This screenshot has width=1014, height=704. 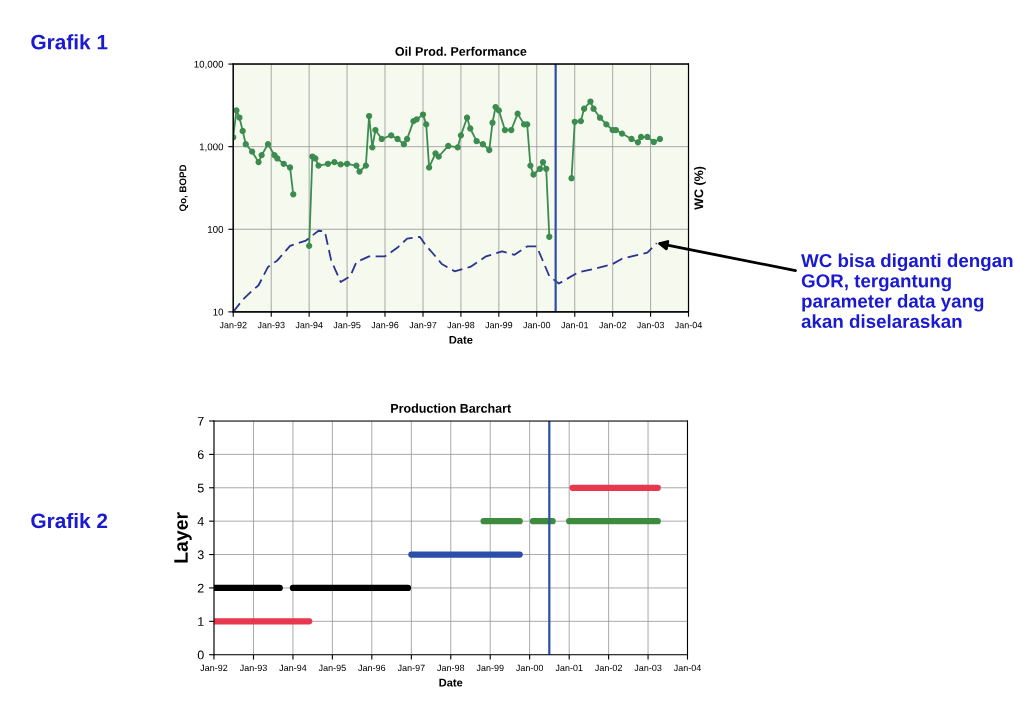 What do you see at coordinates (184, 188) in the screenshot?
I see `y-axis-title: Qo, BOPD` at bounding box center [184, 188].